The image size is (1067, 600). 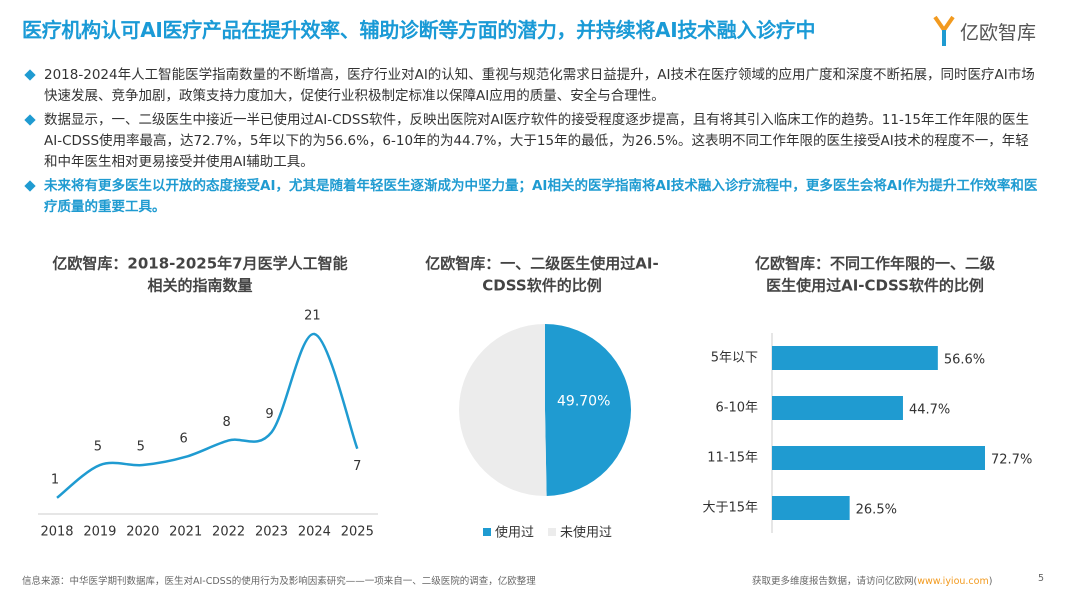 What do you see at coordinates (207, 415) in the screenshot?
I see `line` at bounding box center [207, 415].